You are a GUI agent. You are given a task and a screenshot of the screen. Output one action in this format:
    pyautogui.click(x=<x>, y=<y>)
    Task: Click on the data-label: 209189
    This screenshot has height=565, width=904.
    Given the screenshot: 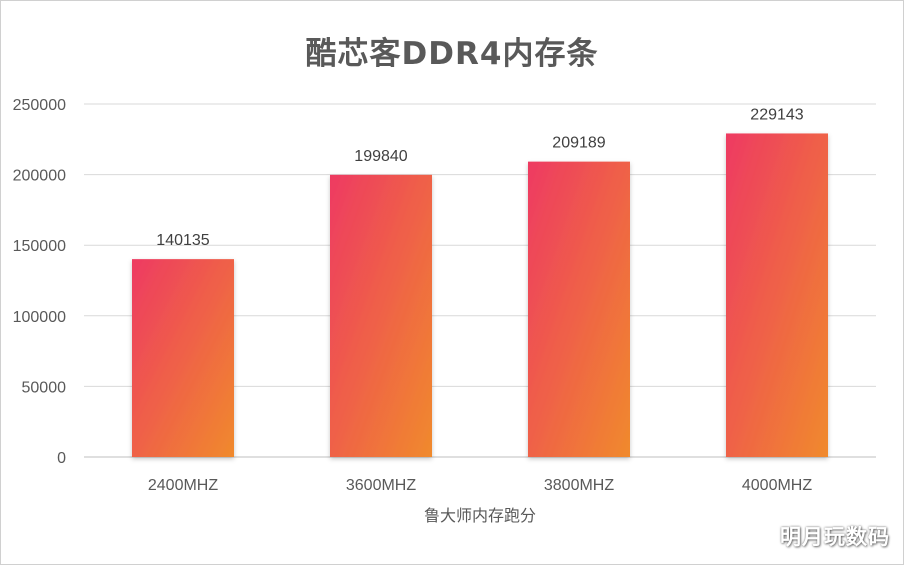 What is the action you would take?
    pyautogui.click(x=578, y=143)
    